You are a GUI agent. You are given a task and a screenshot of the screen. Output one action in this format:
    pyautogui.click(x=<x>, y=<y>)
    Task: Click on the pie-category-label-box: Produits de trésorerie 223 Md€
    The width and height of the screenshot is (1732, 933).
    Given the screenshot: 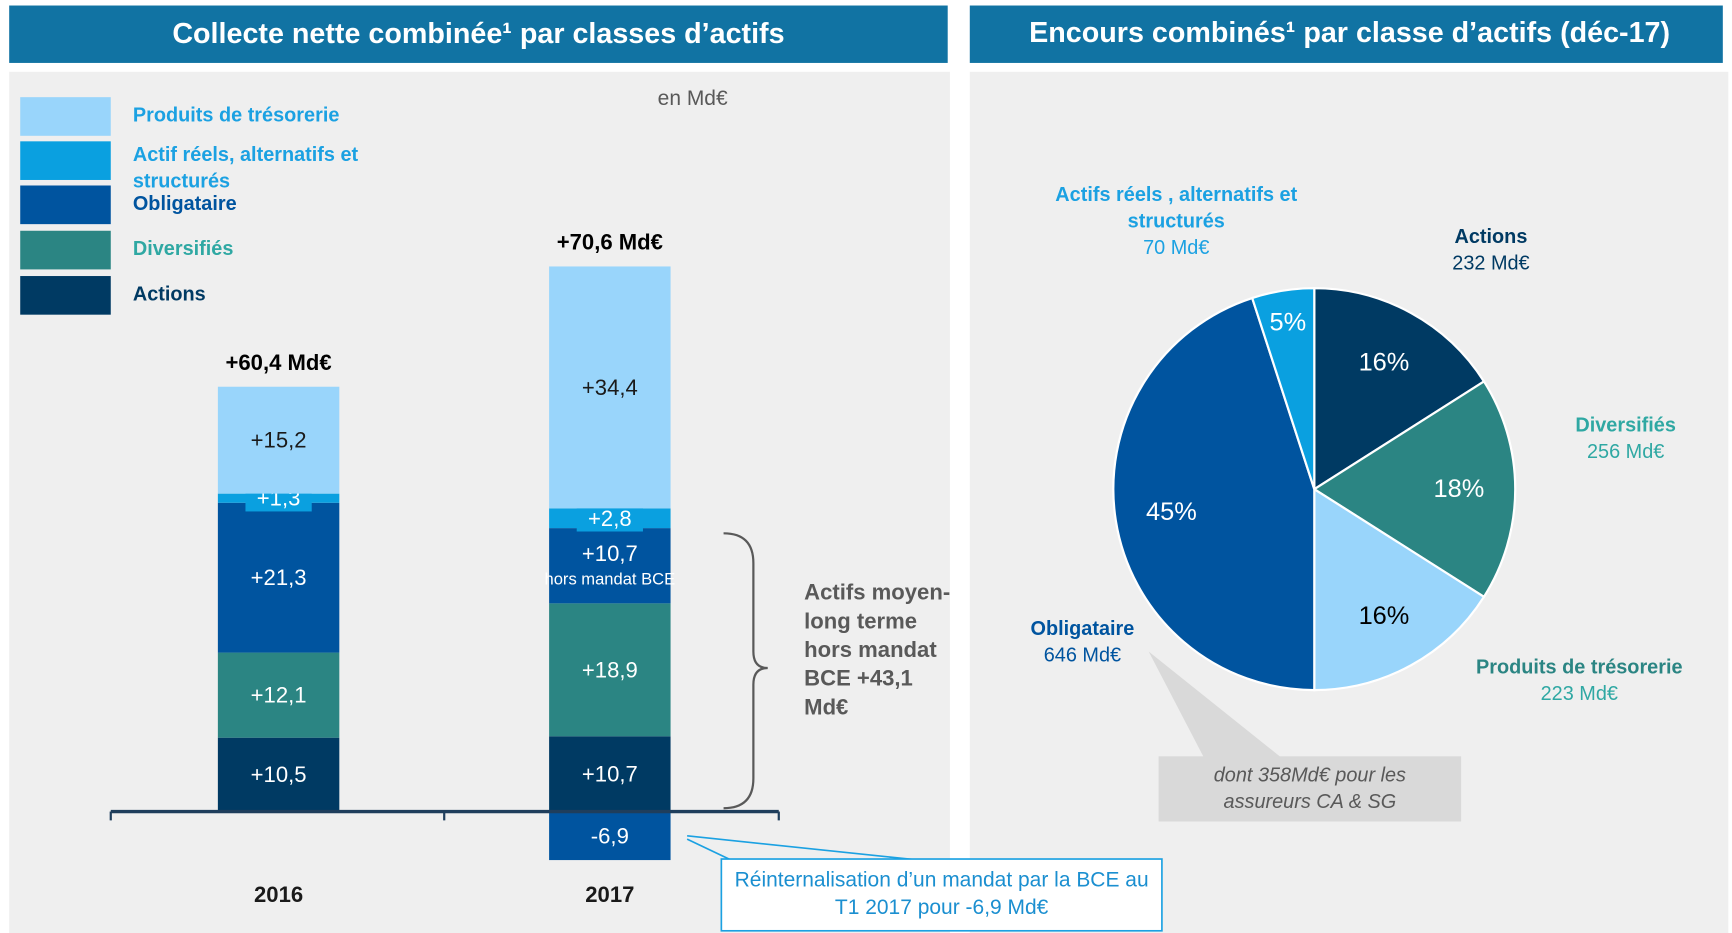 What is the action you would take?
    pyautogui.click(x=1579, y=680)
    